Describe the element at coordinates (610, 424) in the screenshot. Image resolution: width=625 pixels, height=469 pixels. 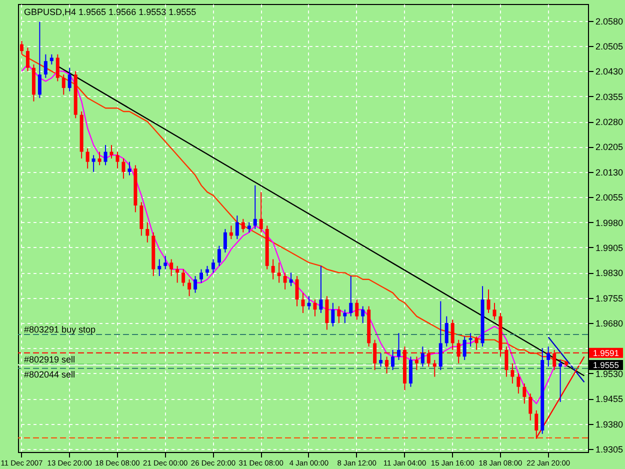
I see `y-tick-label: 1.9380` at that location.